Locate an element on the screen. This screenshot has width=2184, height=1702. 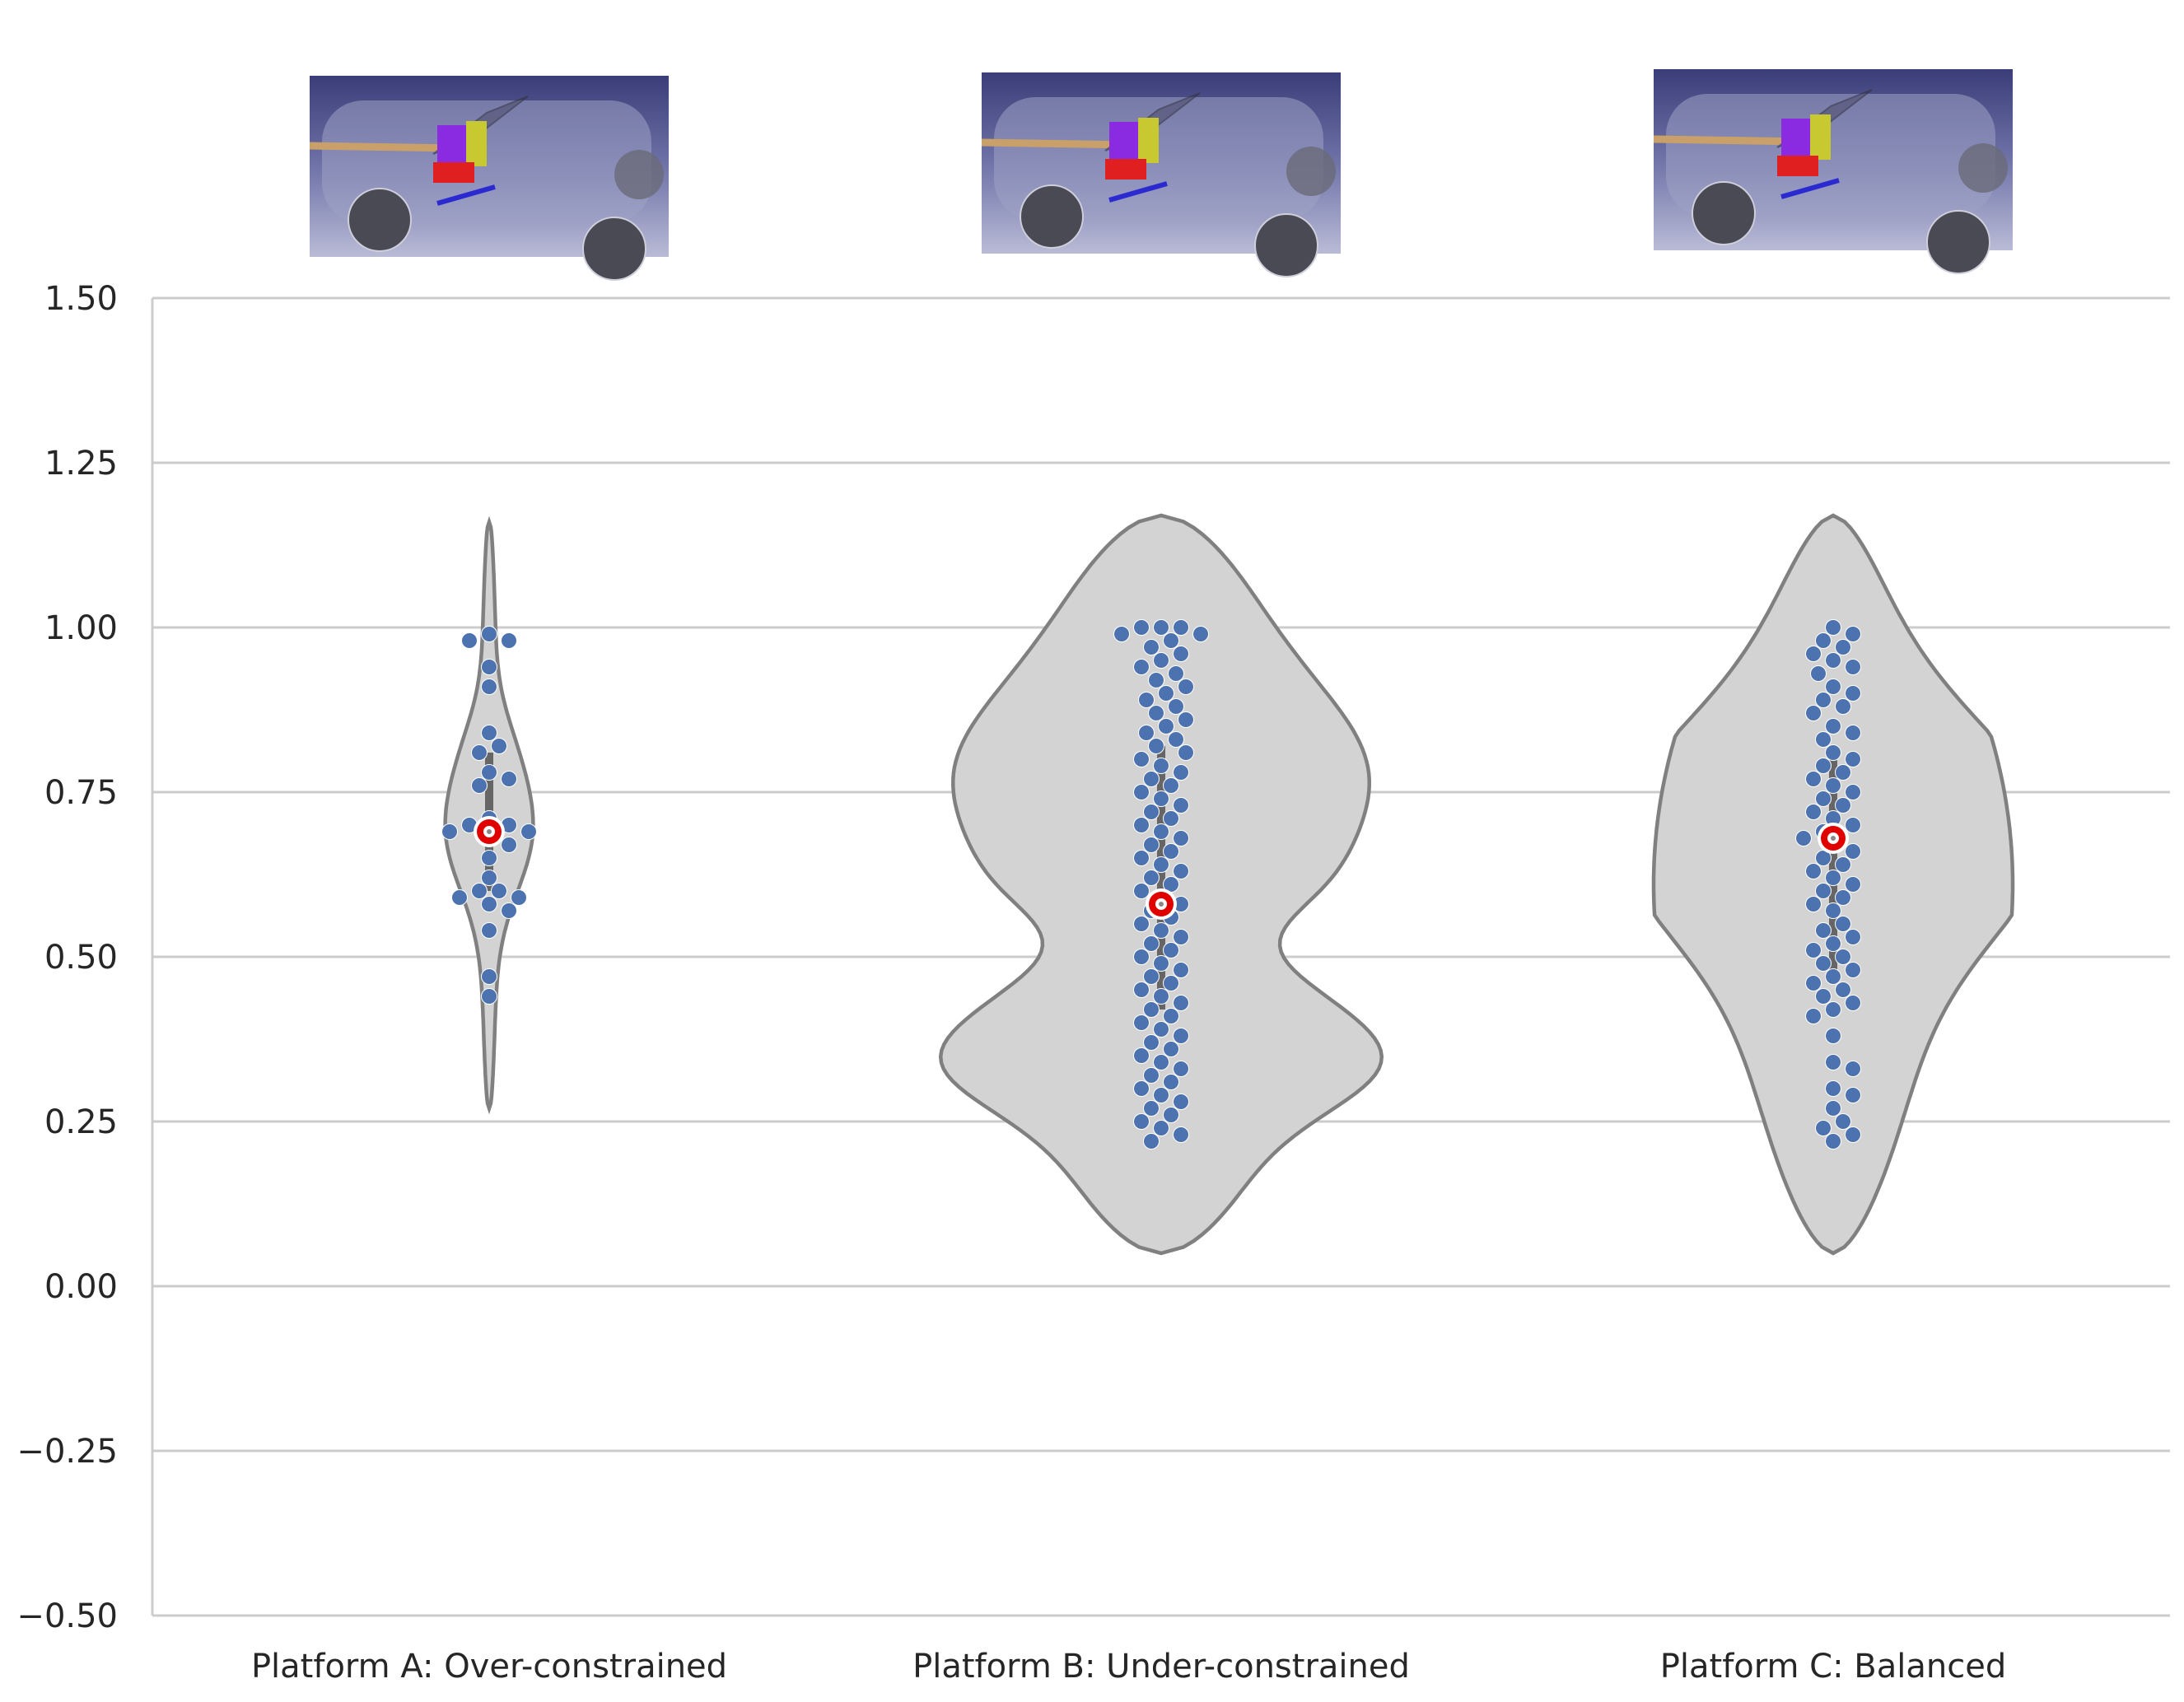
median-markers is located at coordinates (1161, 868).